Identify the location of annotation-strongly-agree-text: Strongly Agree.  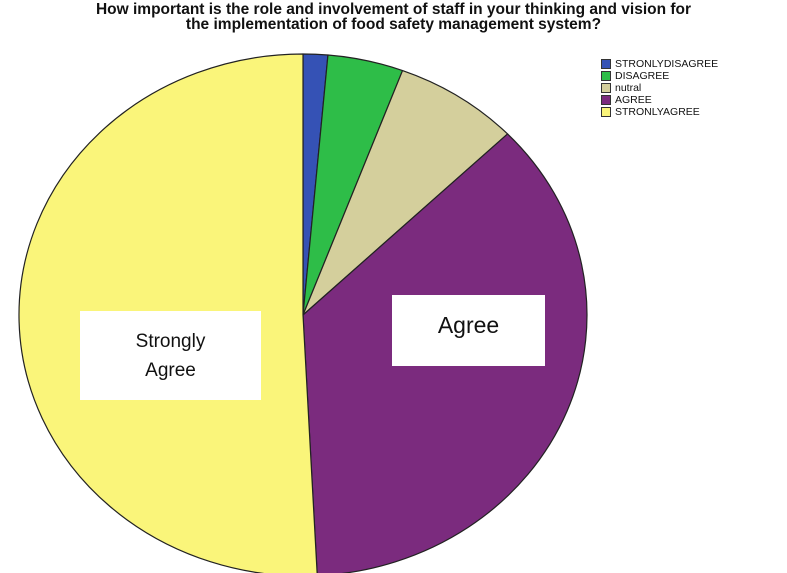
(170, 355).